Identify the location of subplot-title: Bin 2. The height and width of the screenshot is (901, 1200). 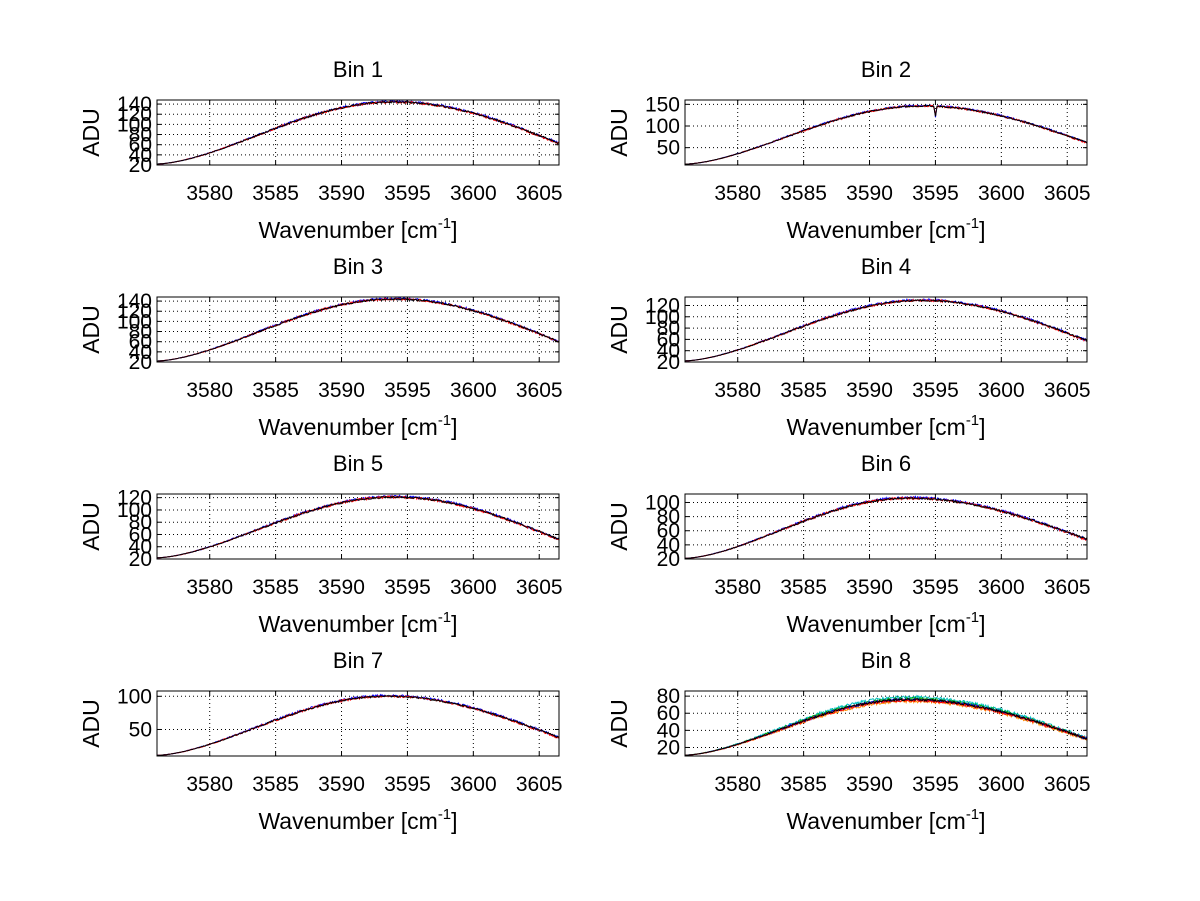
(886, 69).